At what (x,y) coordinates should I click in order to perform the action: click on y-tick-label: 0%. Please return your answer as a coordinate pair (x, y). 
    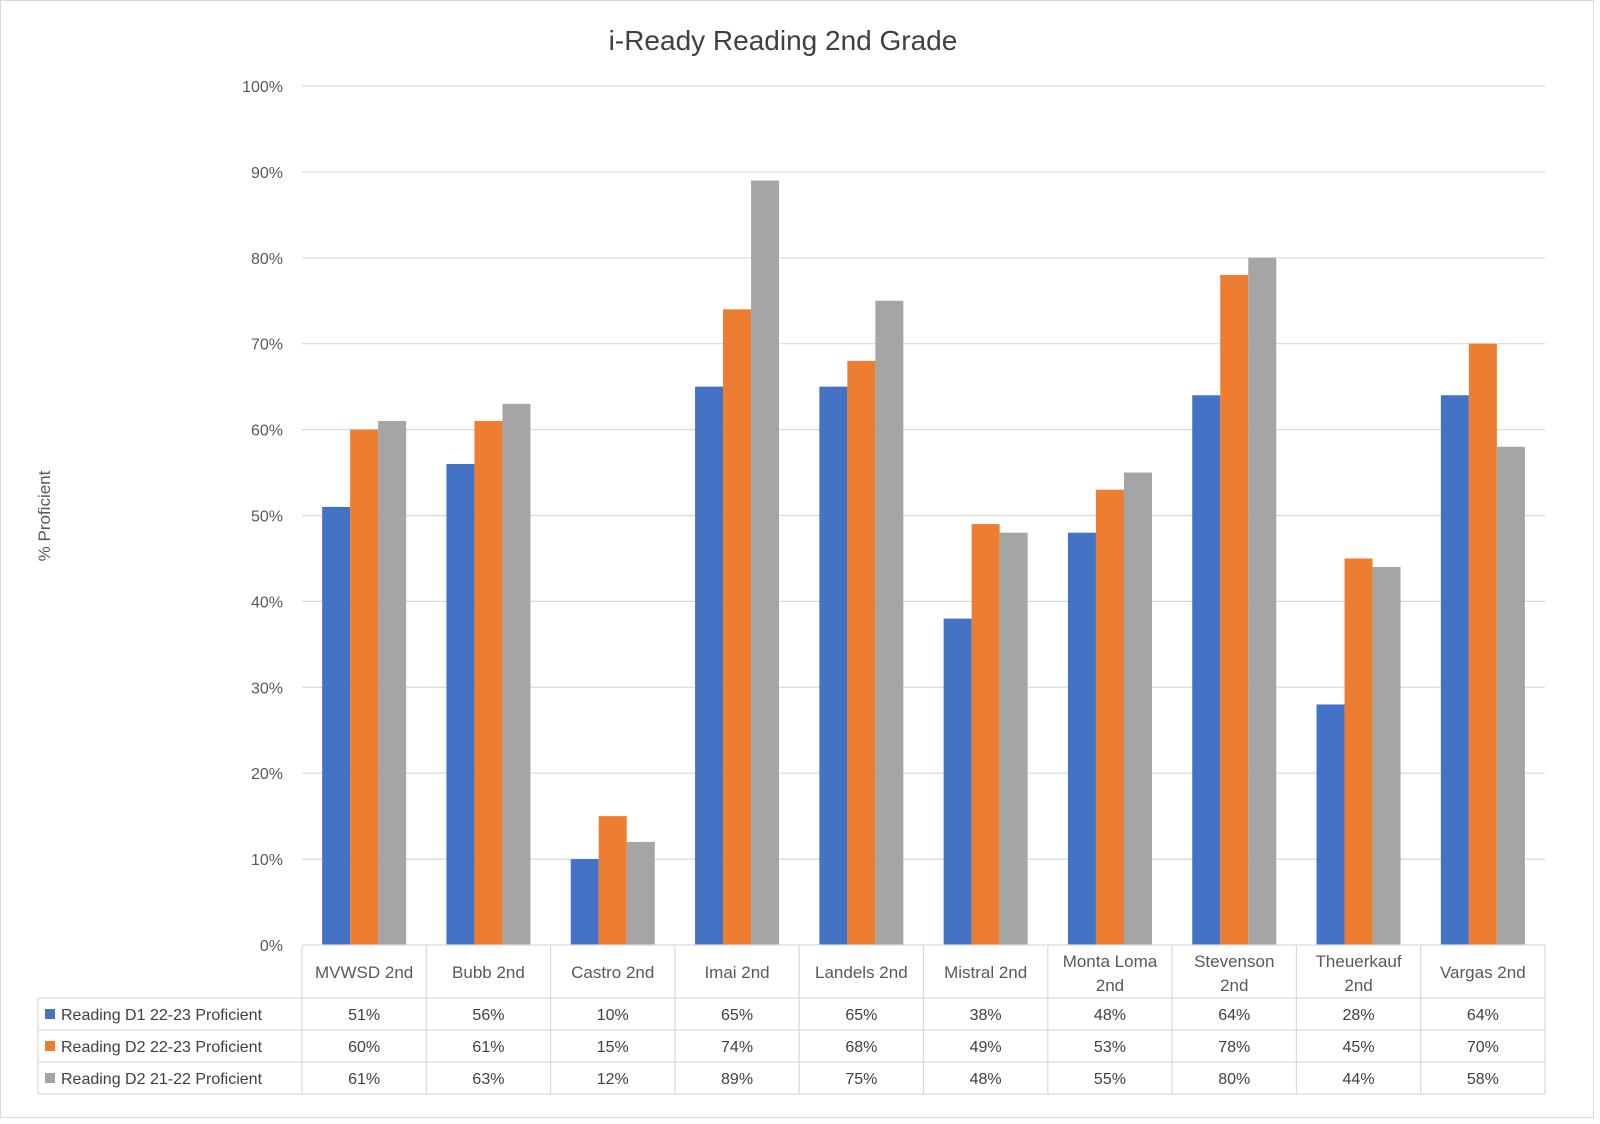
    Looking at the image, I should click on (271, 946).